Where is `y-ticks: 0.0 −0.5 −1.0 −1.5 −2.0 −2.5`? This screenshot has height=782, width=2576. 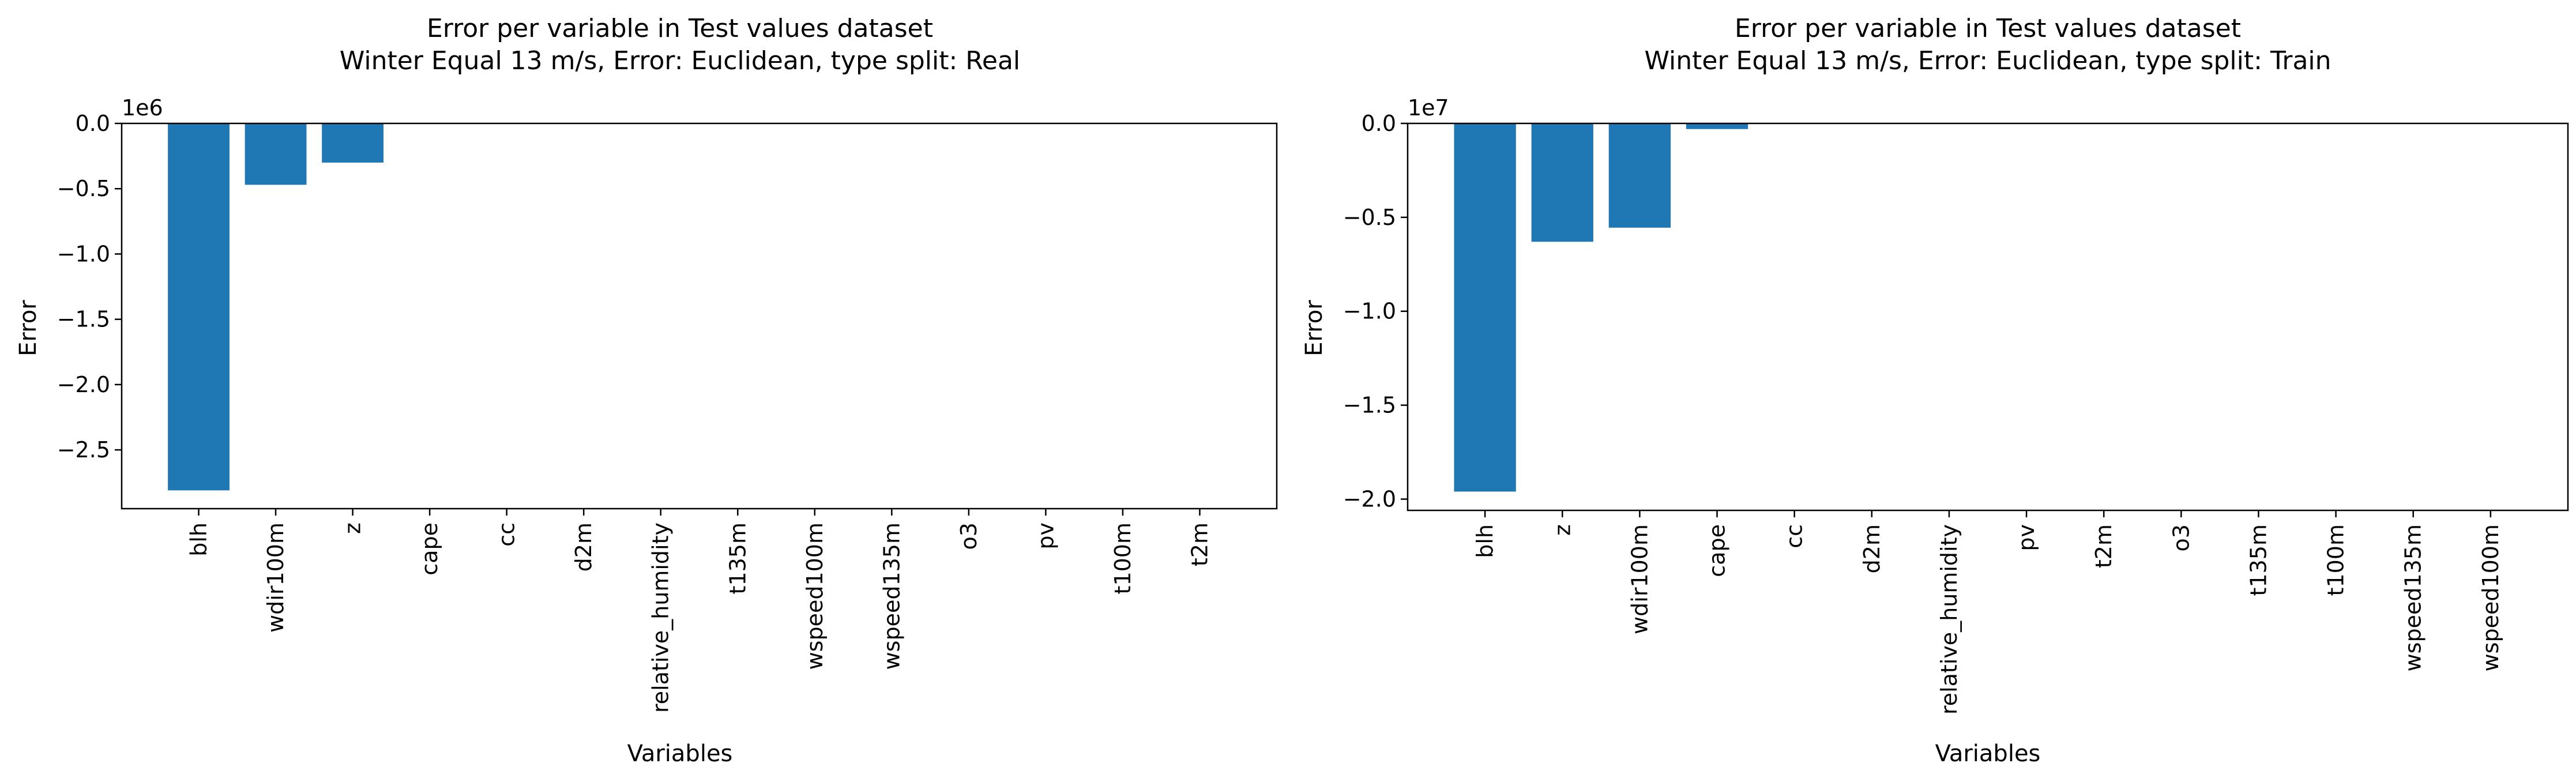
y-ticks: 0.0 −0.5 −1.0 −1.5 −2.0 −2.5 is located at coordinates (89, 287).